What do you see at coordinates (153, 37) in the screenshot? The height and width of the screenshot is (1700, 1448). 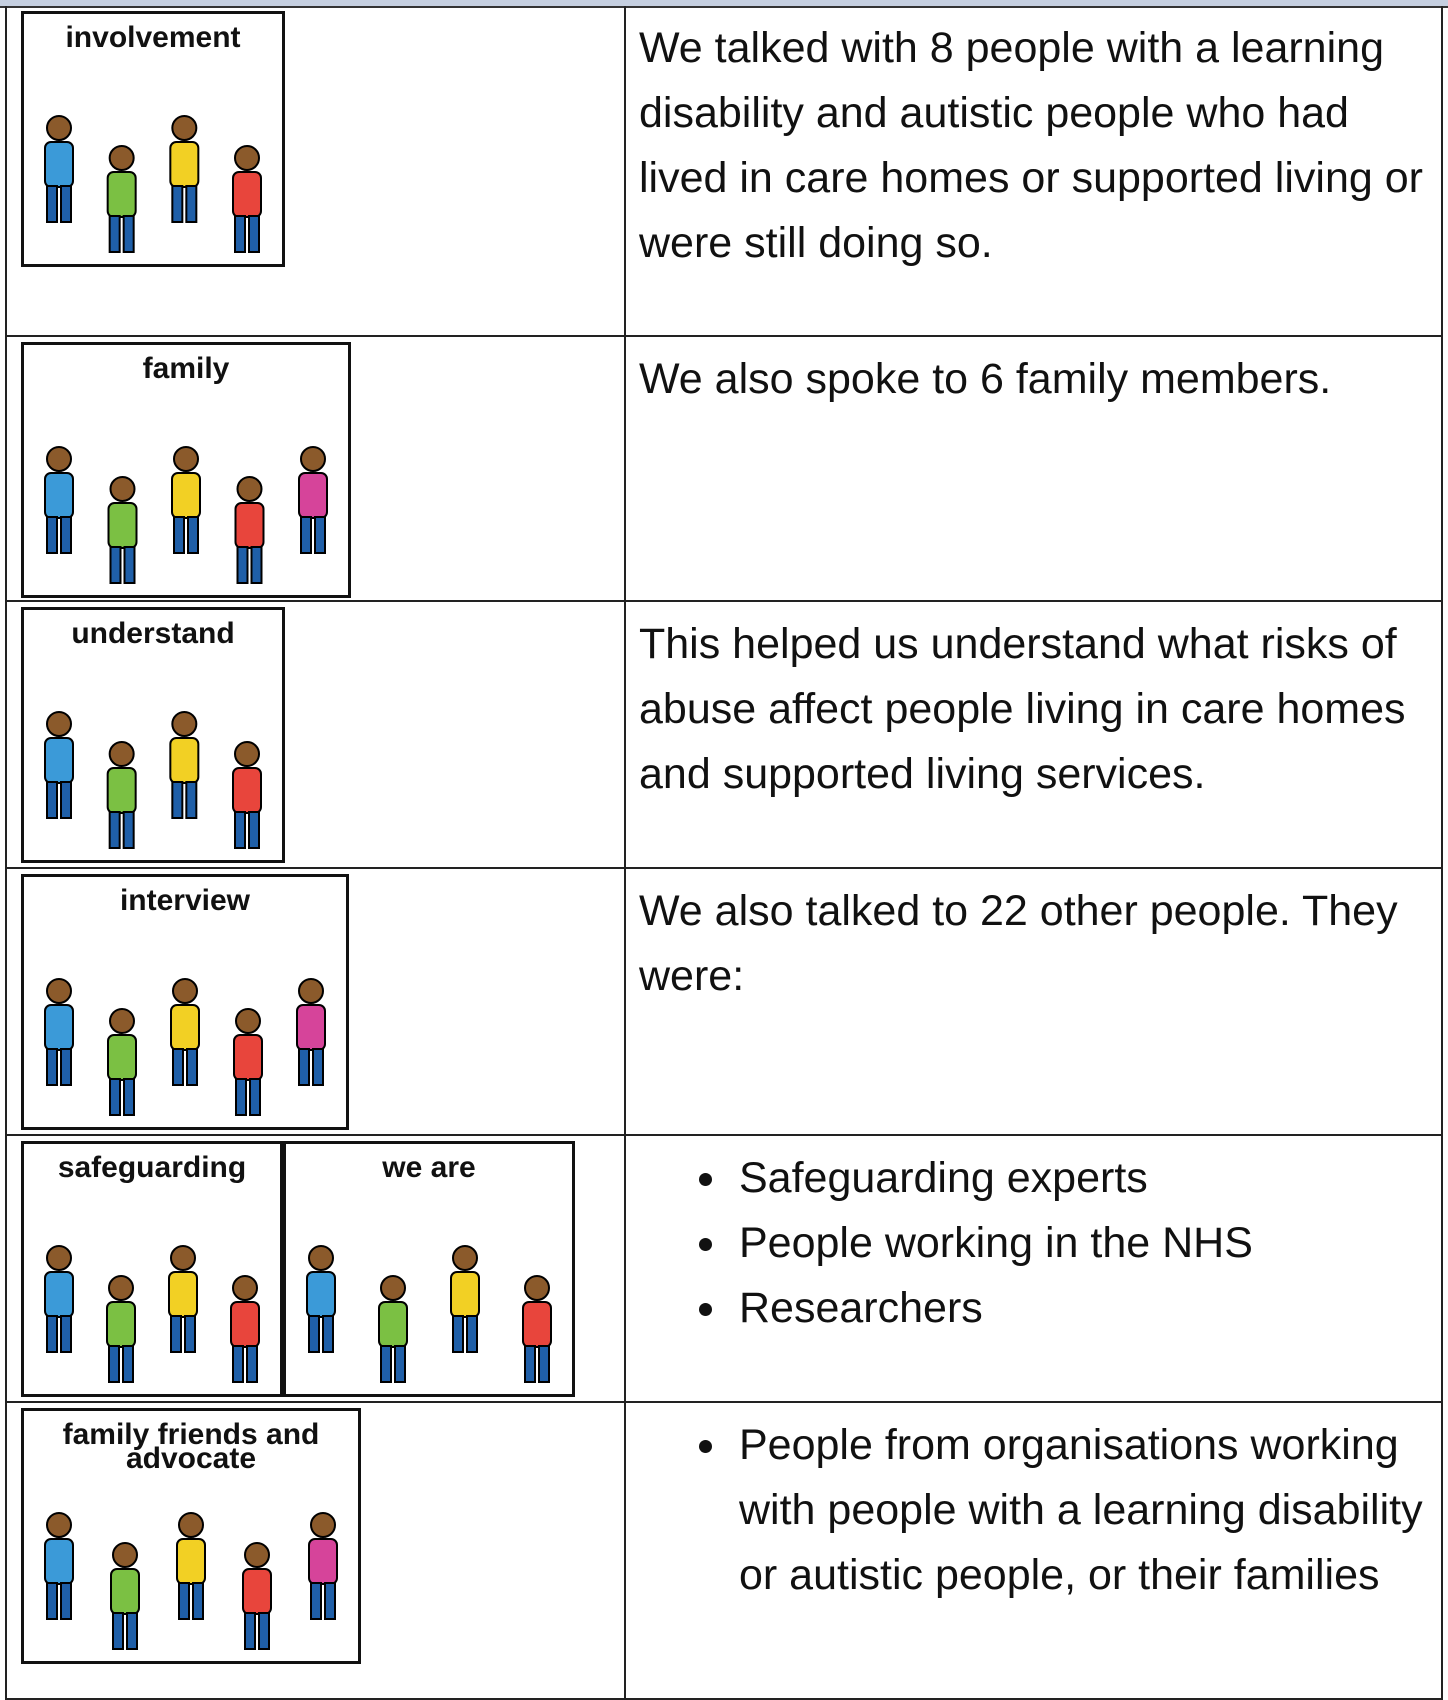 I see `symbol-label: involvement` at bounding box center [153, 37].